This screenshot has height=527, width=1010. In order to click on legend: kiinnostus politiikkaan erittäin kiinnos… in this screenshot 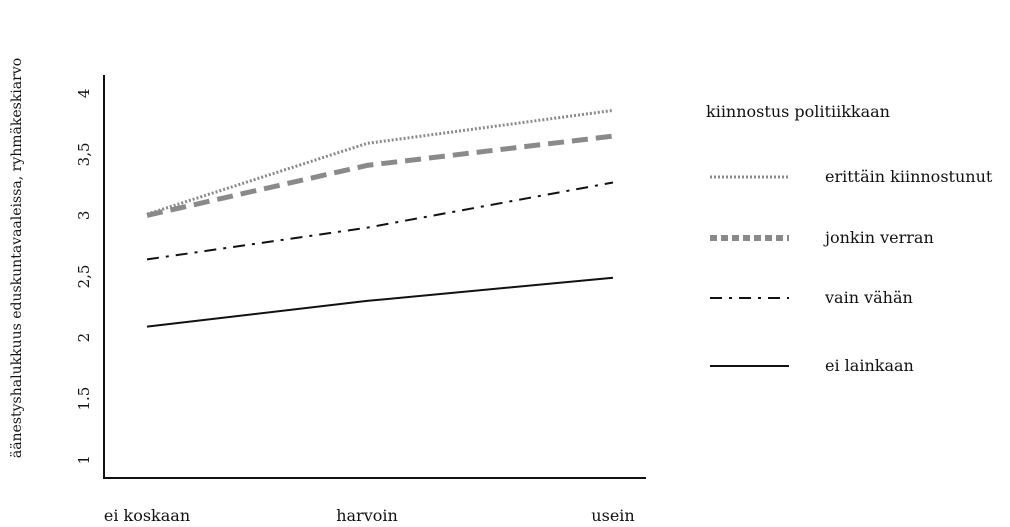, I will do `click(849, 238)`.